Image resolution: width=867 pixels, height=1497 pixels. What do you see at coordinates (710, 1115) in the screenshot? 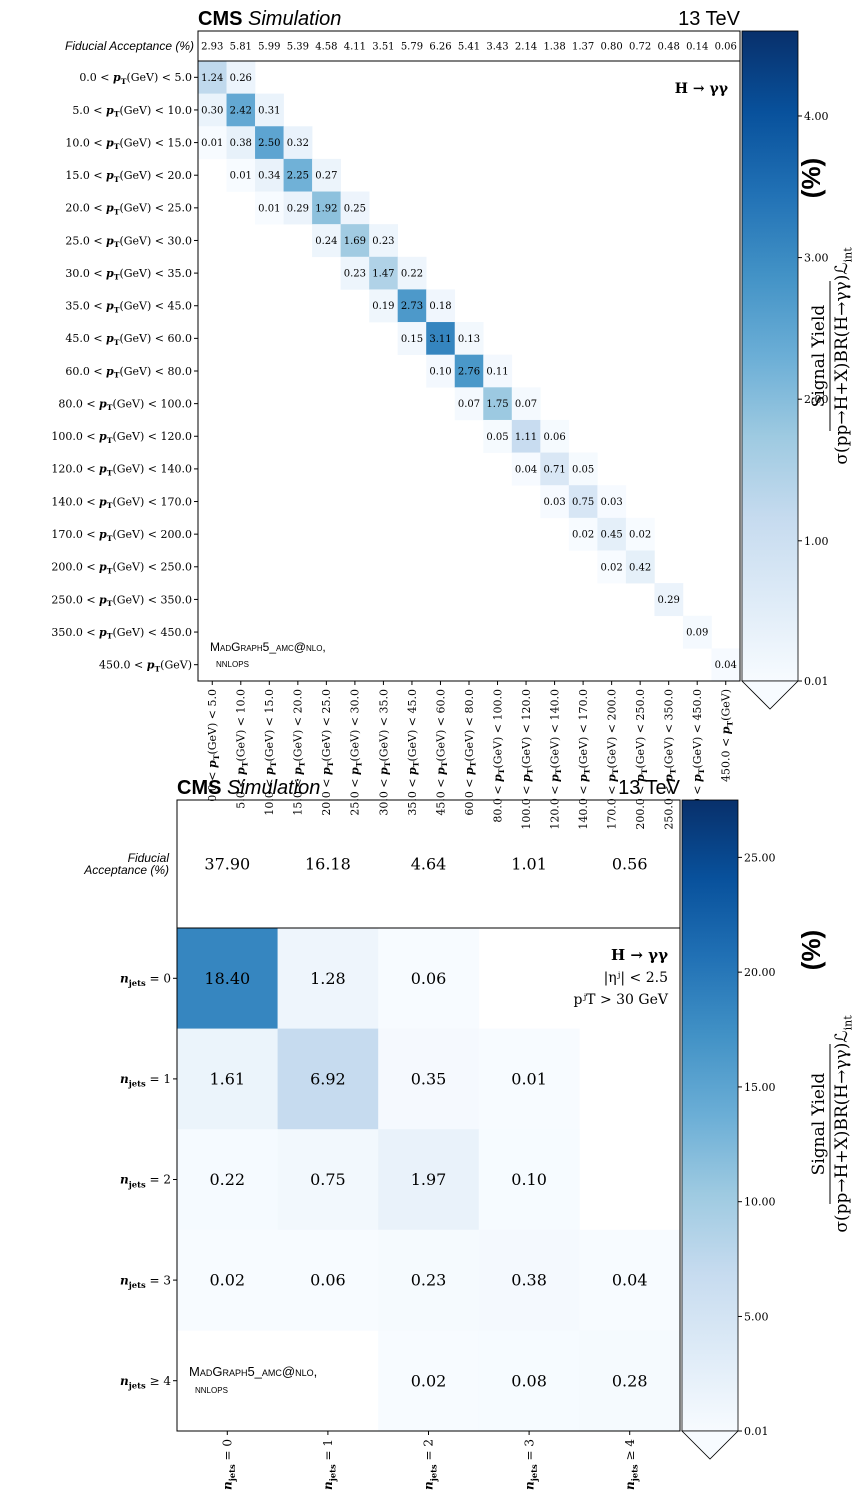
I see `colorbar` at bounding box center [710, 1115].